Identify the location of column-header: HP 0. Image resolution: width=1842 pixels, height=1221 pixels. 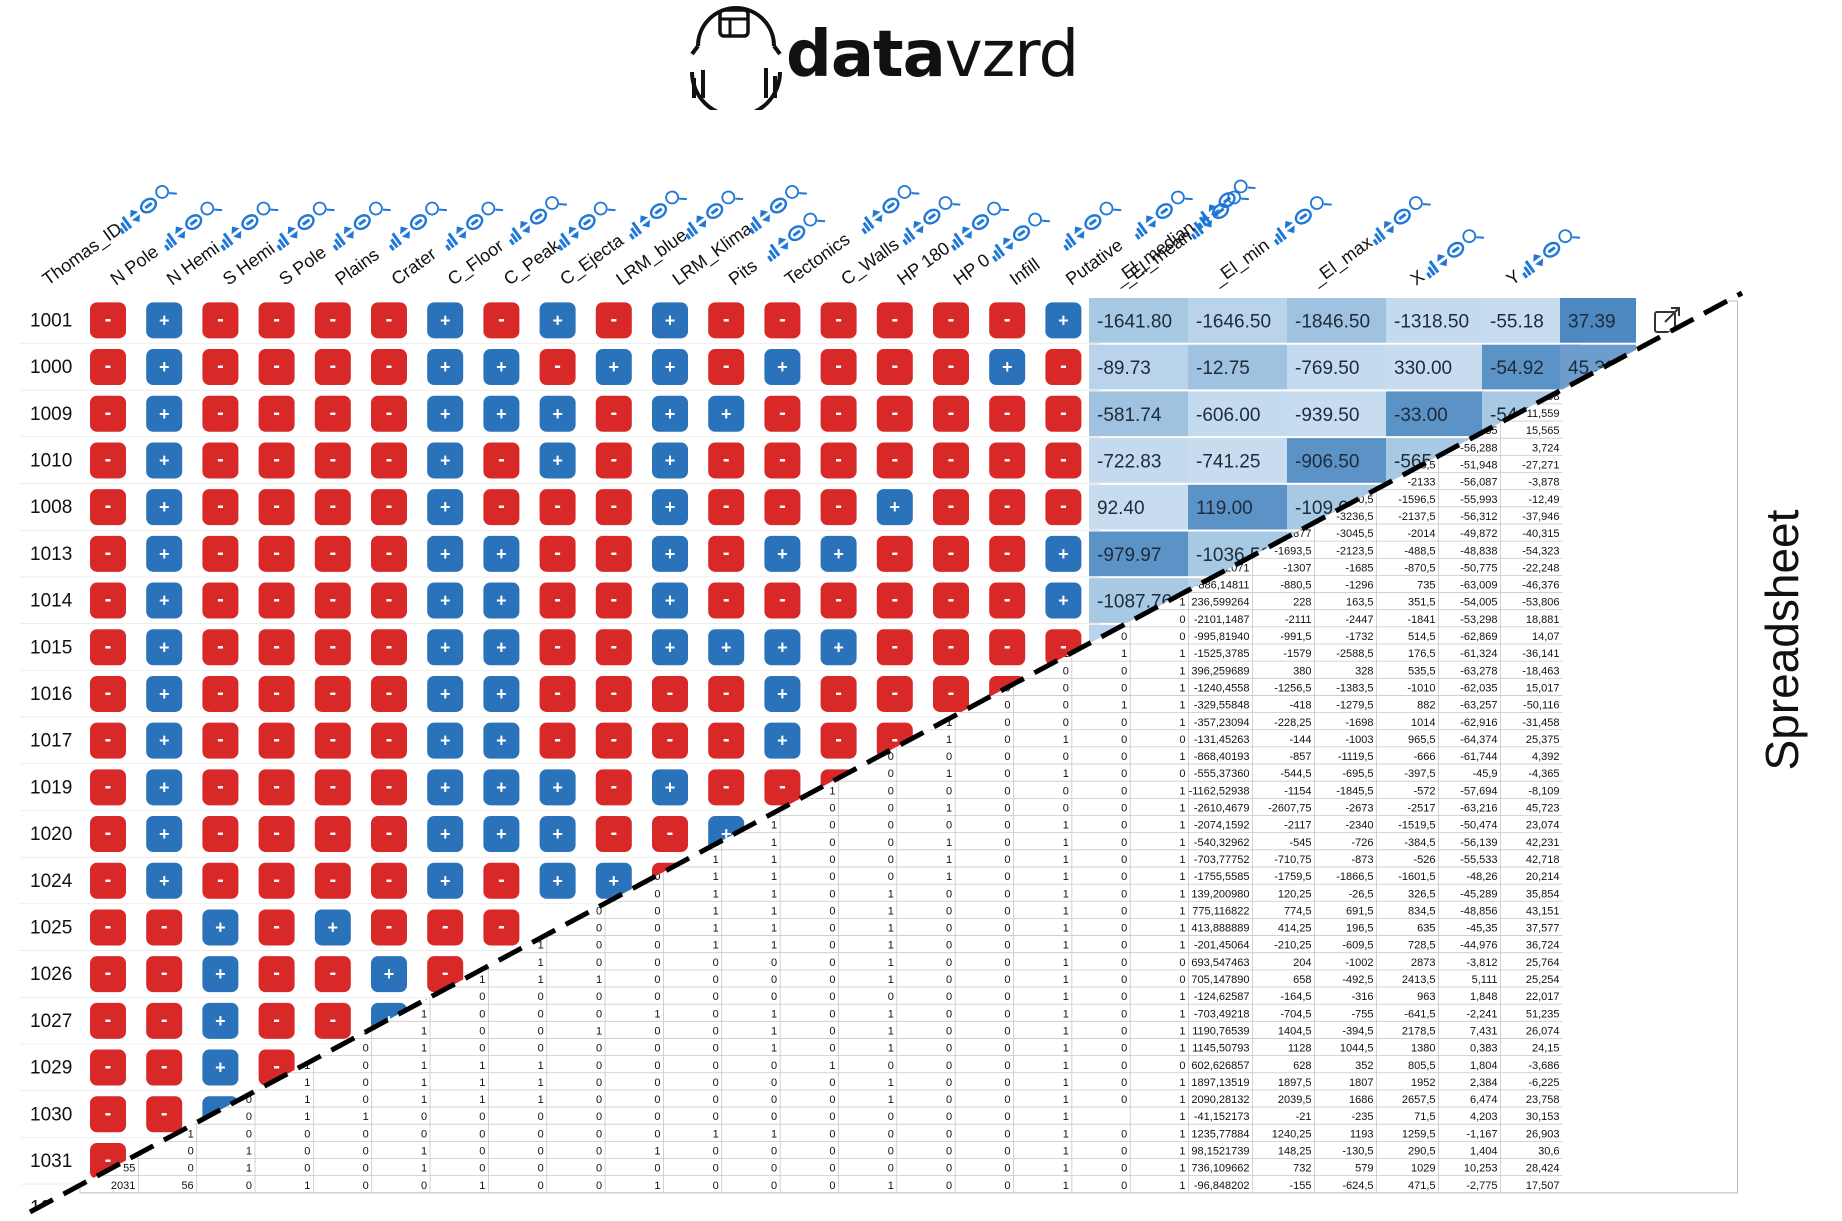
(1001, 248).